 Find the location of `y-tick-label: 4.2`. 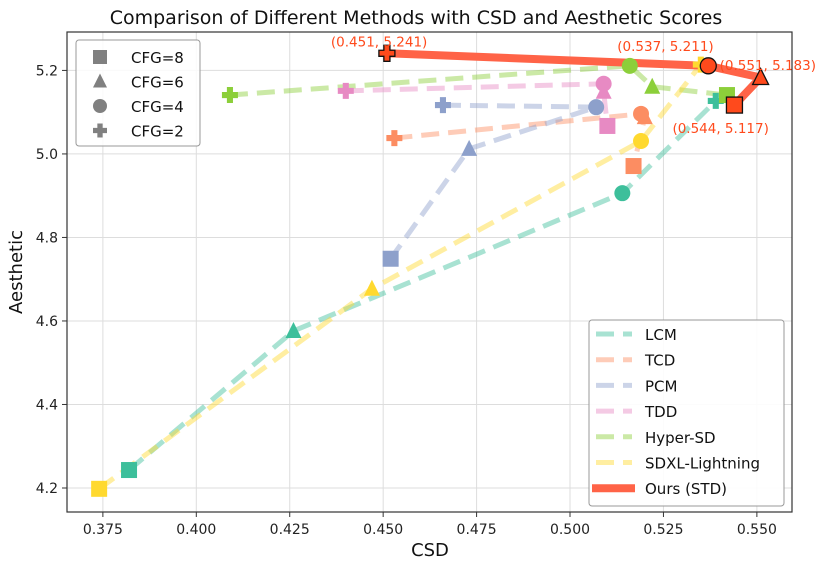

y-tick-label: 4.2 is located at coordinates (47, 489).